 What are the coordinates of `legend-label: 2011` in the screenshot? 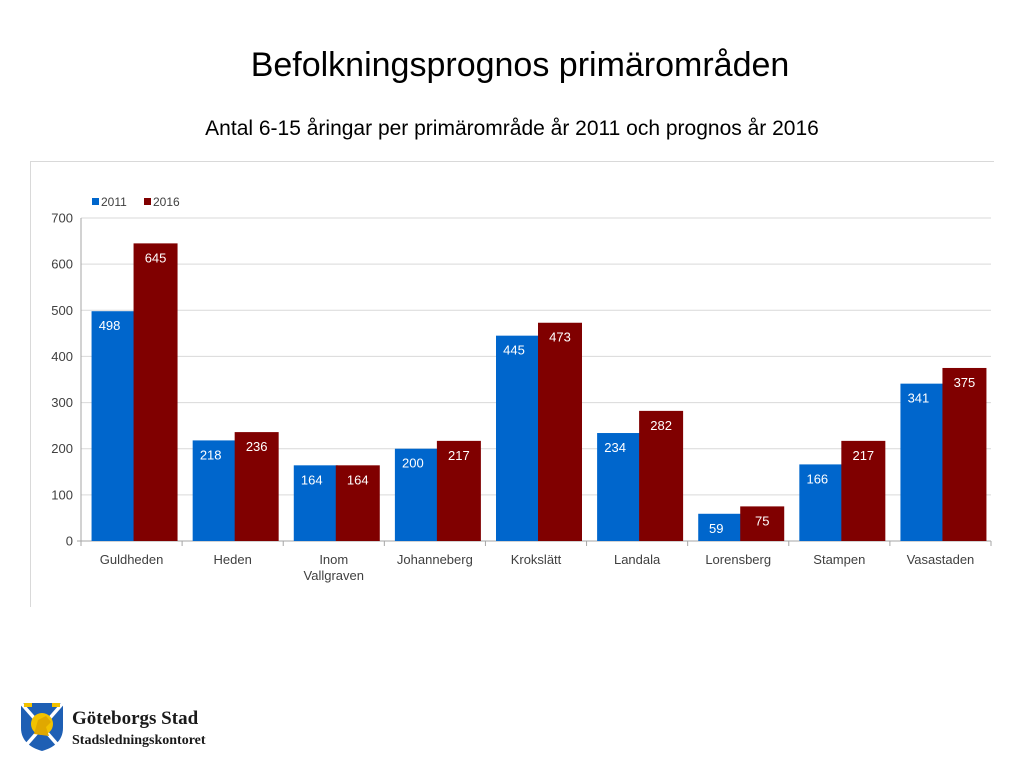 It's located at (114, 202).